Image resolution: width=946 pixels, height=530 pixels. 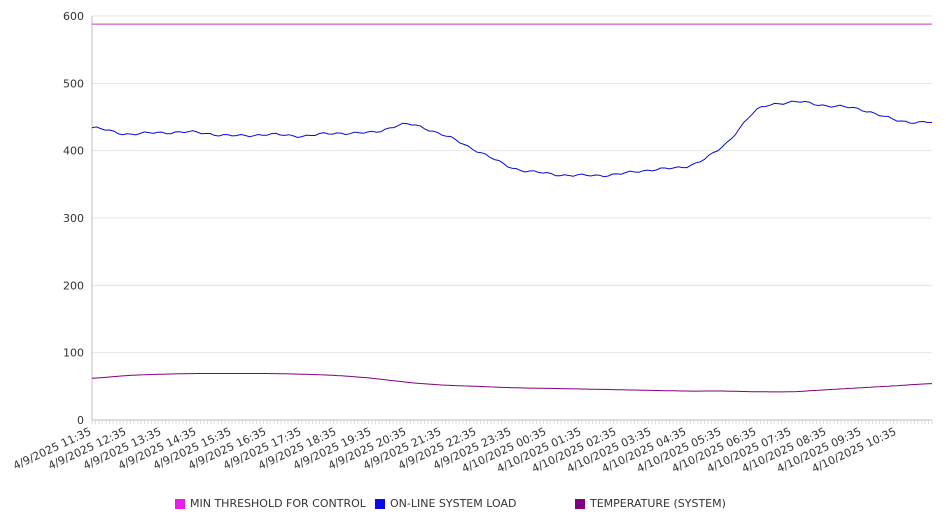 What do you see at coordinates (73, 353) in the screenshot?
I see `y-tick-label: 100` at bounding box center [73, 353].